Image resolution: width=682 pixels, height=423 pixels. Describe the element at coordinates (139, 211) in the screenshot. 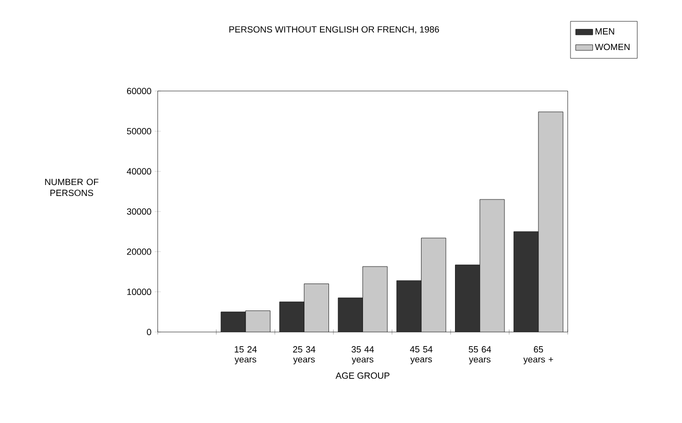

I see `y-tick-label: 30000` at that location.